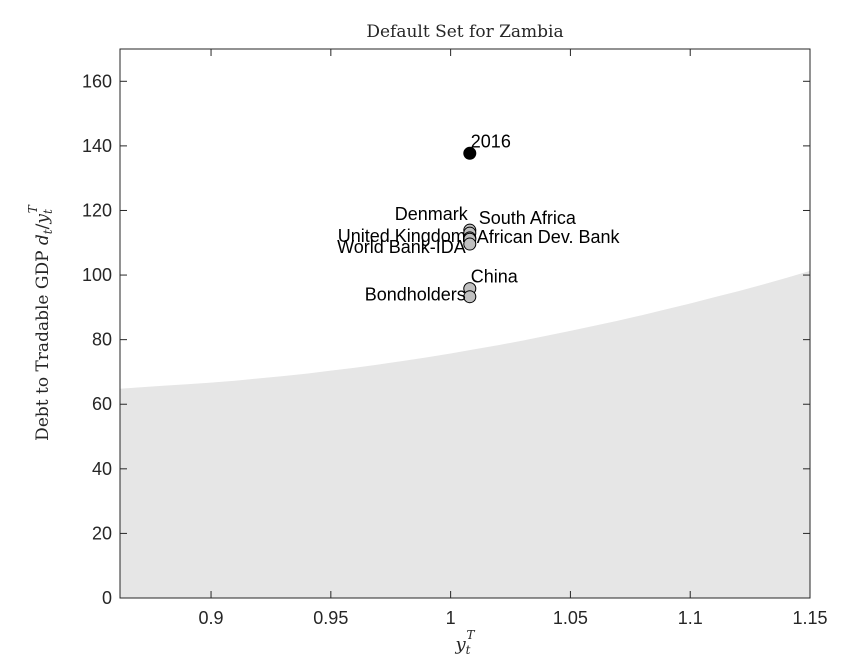 The height and width of the screenshot is (662, 847). I want to click on point-label: Bondholders, so click(415, 295).